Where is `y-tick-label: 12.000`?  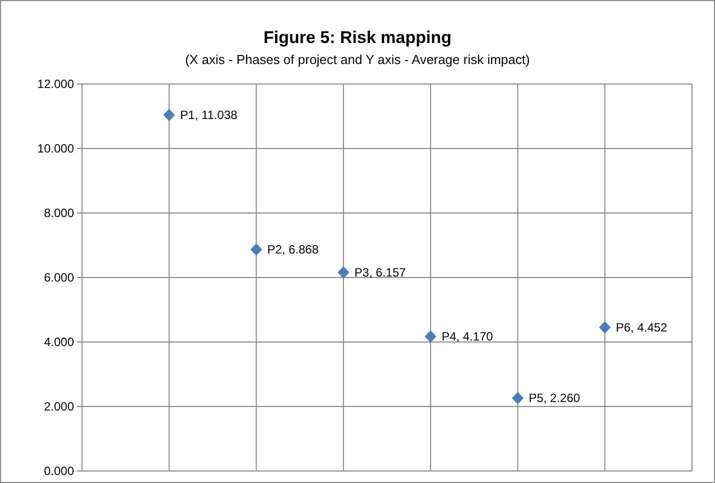 y-tick-label: 12.000 is located at coordinates (55, 84).